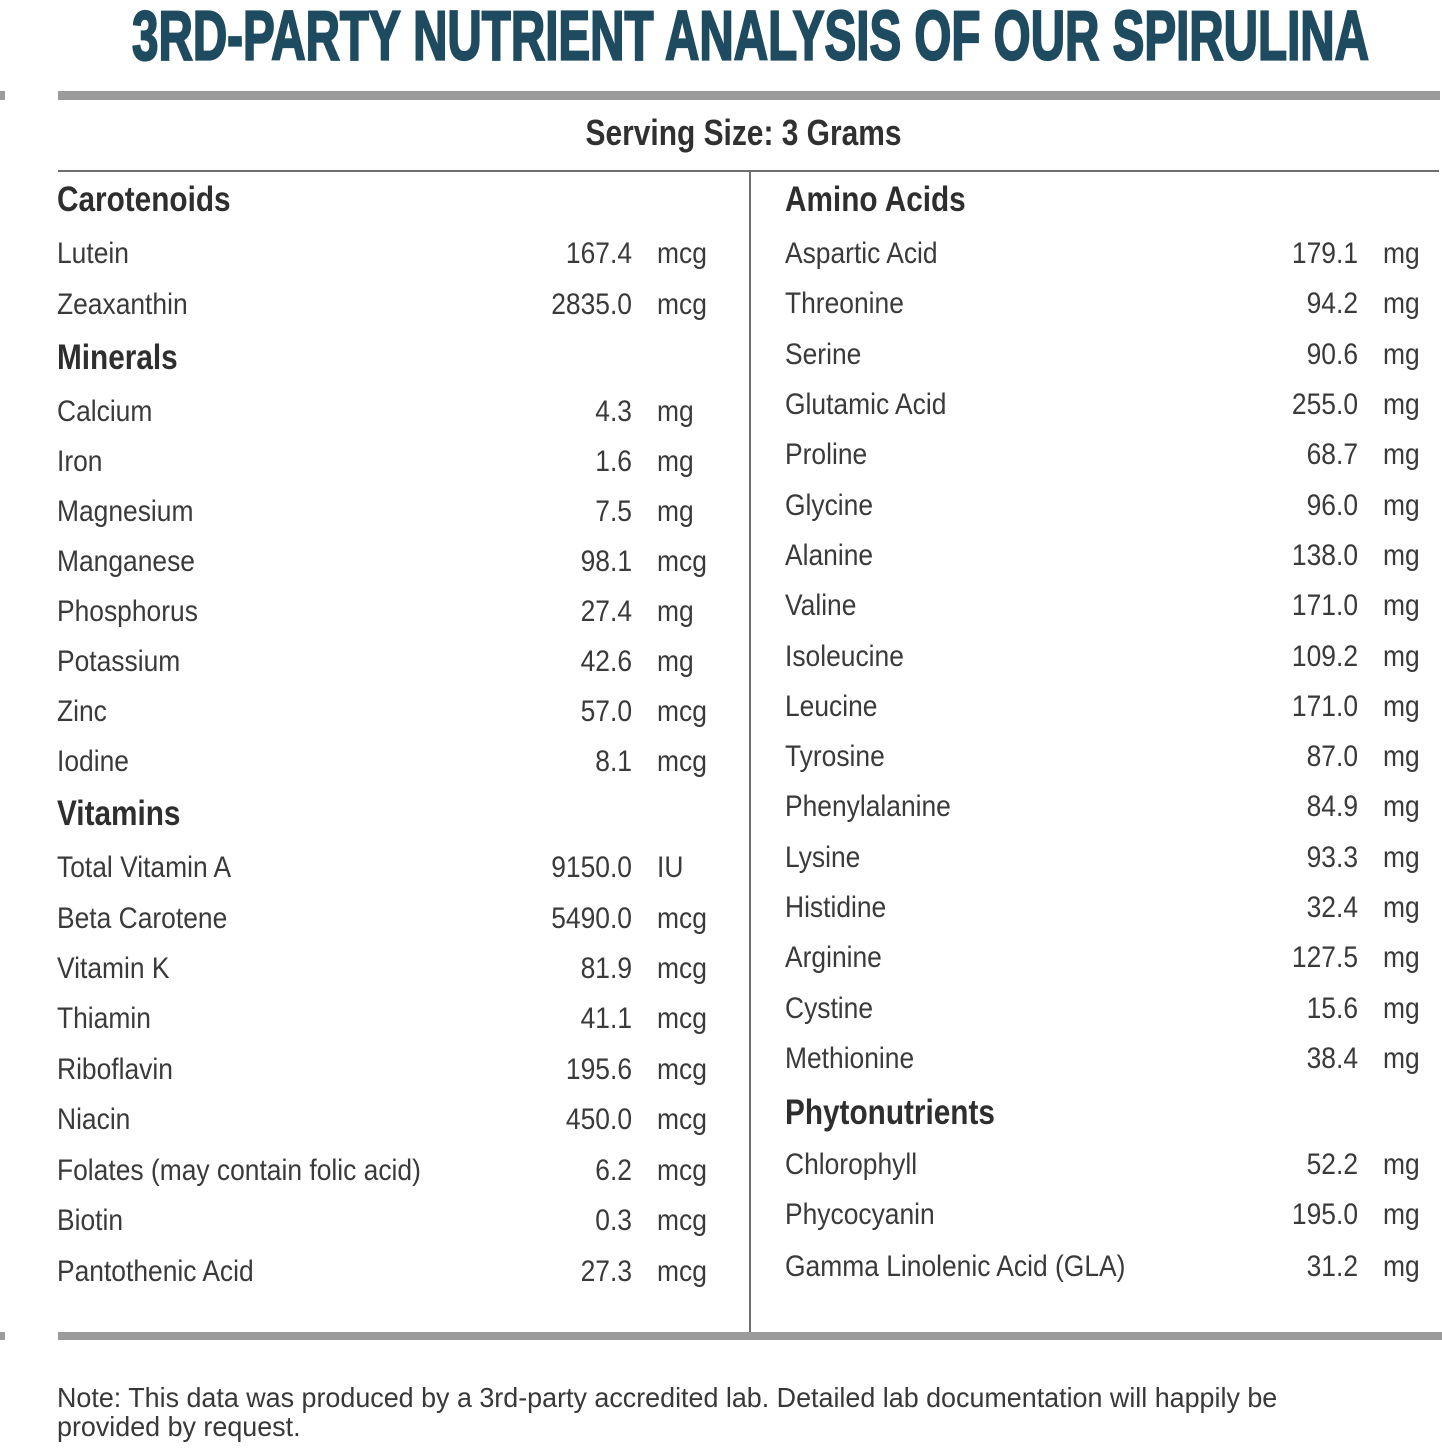 The height and width of the screenshot is (1452, 1442). What do you see at coordinates (744, 132) in the screenshot?
I see `svg-text: Serving Size: 3 Grams` at bounding box center [744, 132].